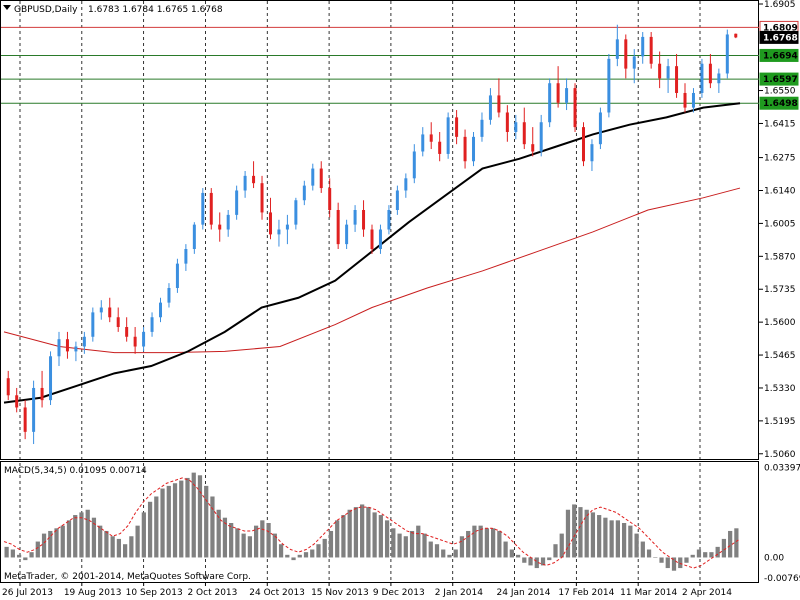 This screenshot has height=600, width=800. What do you see at coordinates (780, 356) in the screenshot?
I see `y-tick-label: 1.5465` at bounding box center [780, 356].